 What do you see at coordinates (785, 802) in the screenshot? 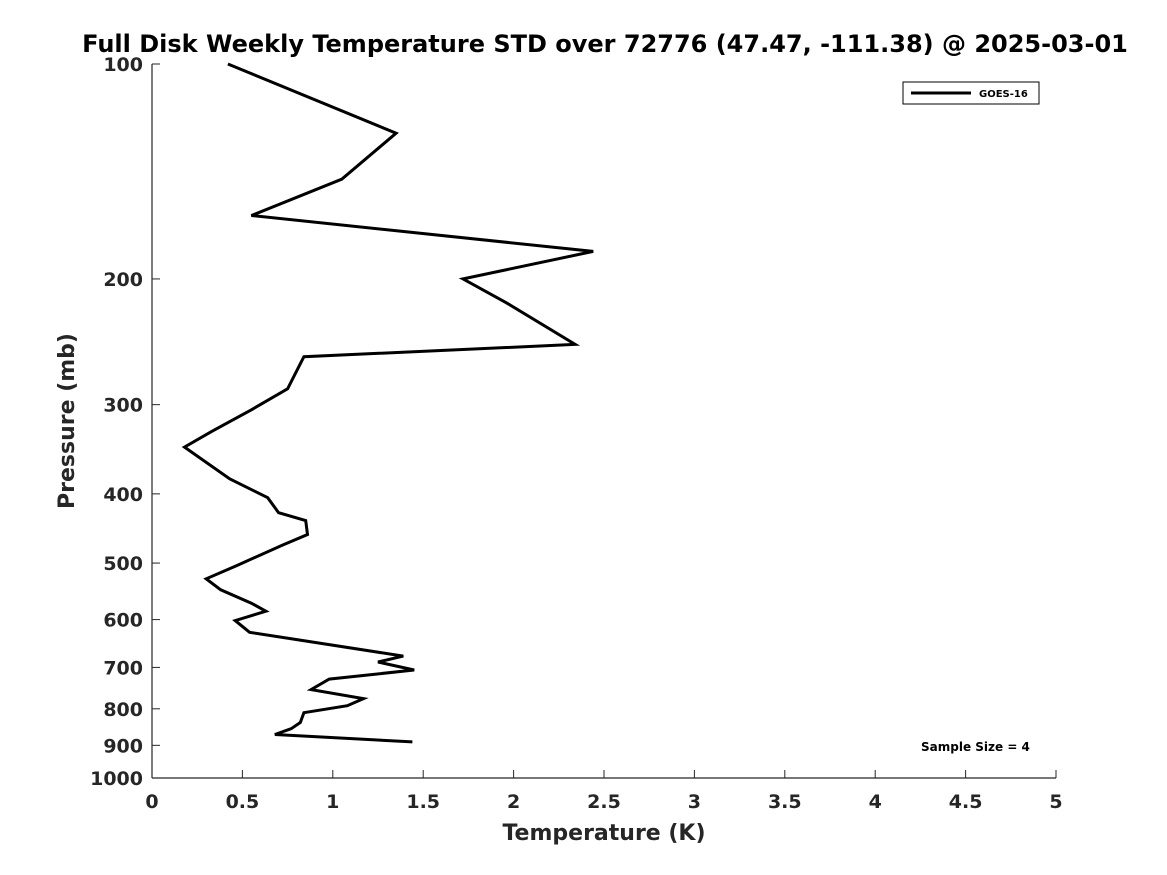
I see `x-tick-label: 3.5` at bounding box center [785, 802].